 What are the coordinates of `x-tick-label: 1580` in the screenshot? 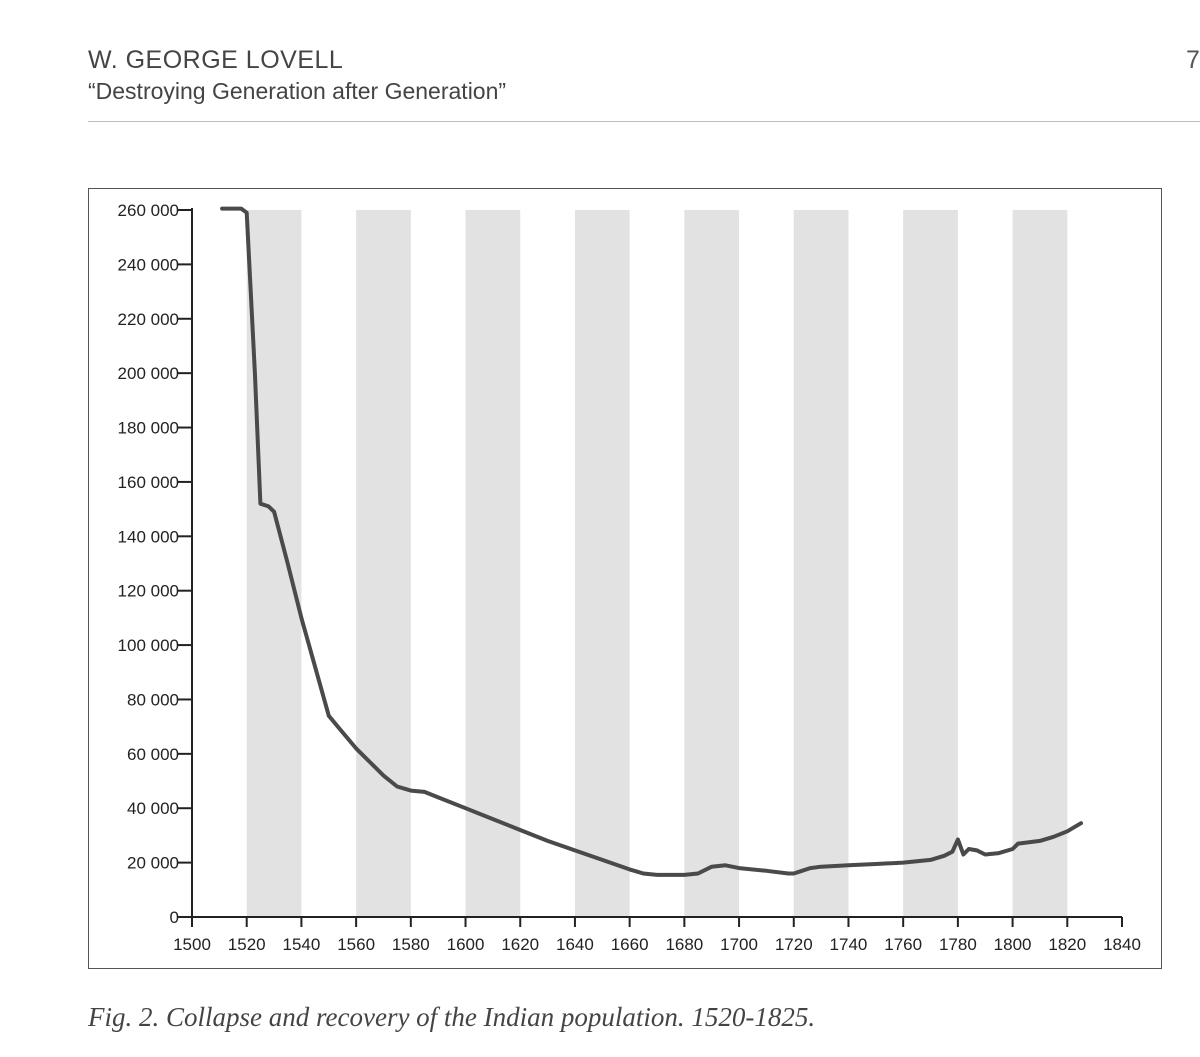 It's located at (411, 944).